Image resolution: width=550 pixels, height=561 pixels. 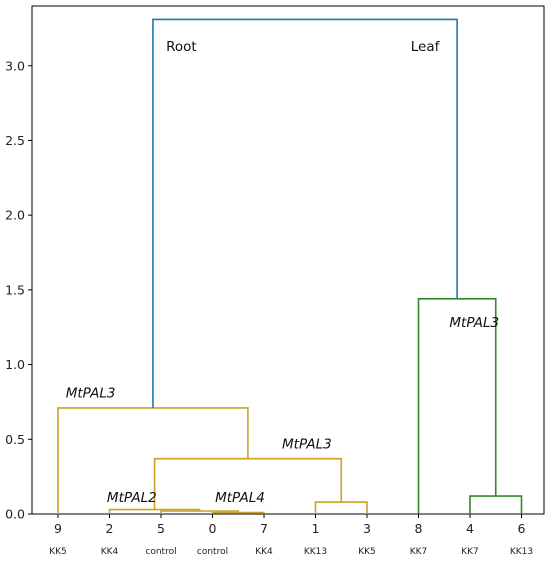 What do you see at coordinates (240, 498) in the screenshot?
I see `annotation-label: MtPAL4` at bounding box center [240, 498].